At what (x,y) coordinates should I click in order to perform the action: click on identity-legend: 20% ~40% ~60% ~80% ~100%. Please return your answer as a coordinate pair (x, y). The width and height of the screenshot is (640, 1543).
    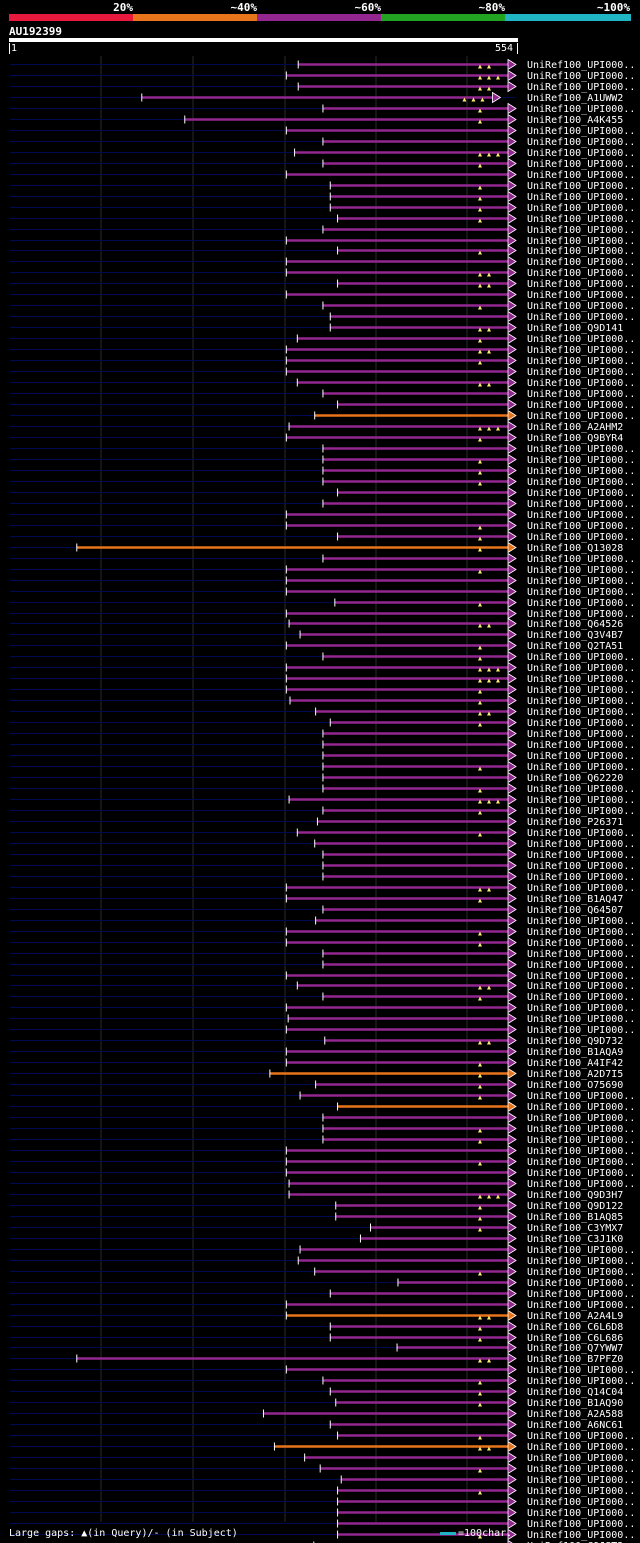
    Looking at the image, I should click on (320, 11).